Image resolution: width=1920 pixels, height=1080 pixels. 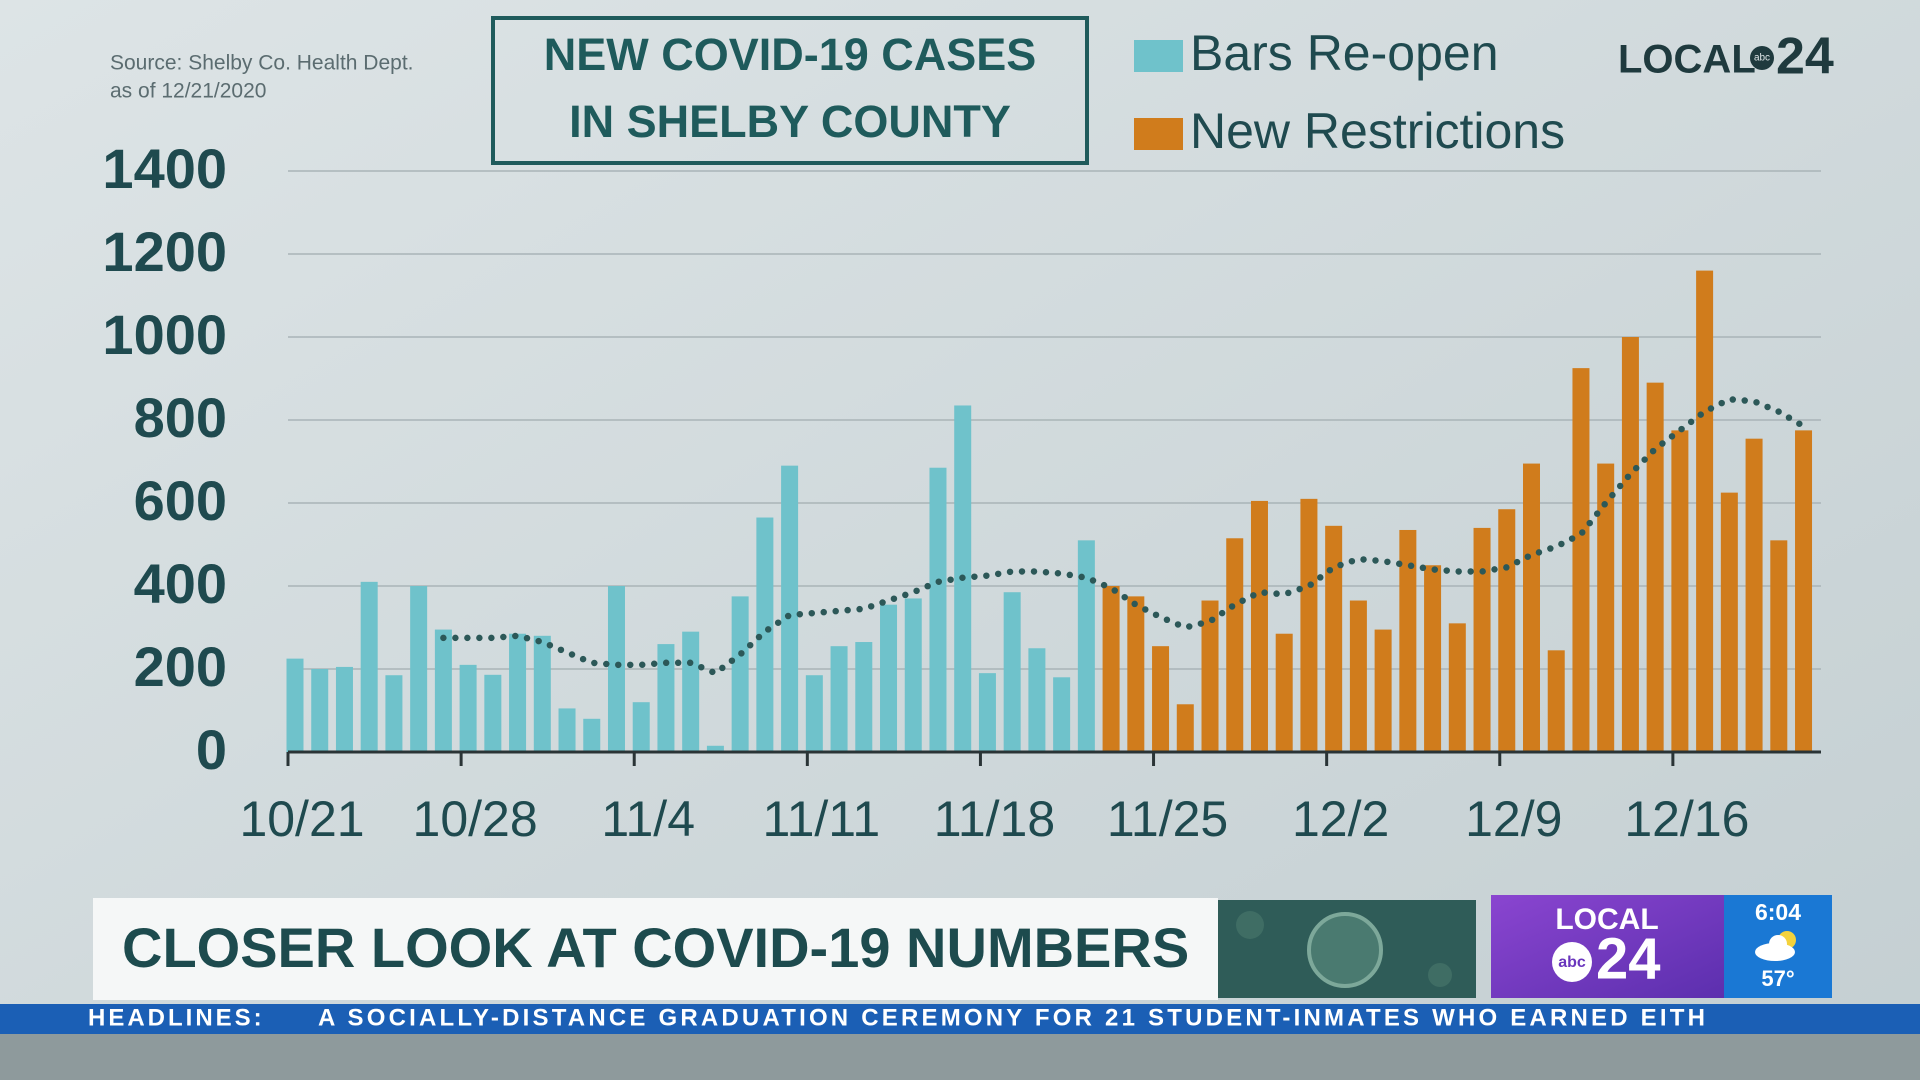 What do you see at coordinates (648, 819) in the screenshot?
I see `x-tick-label: 11/4` at bounding box center [648, 819].